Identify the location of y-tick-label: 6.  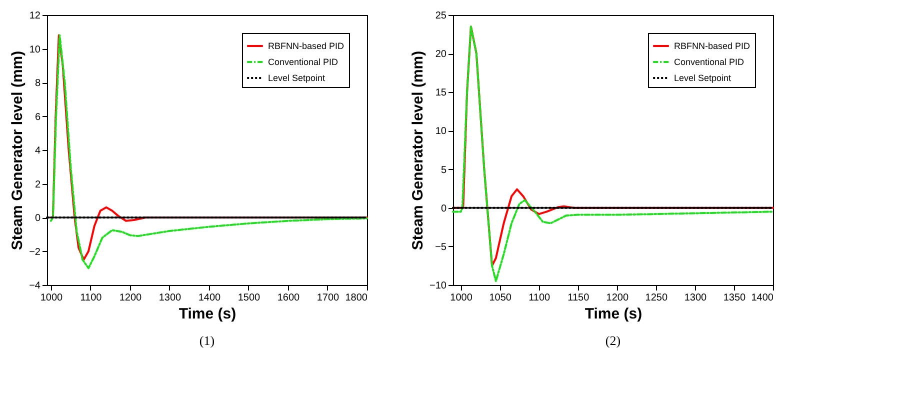
(37, 117).